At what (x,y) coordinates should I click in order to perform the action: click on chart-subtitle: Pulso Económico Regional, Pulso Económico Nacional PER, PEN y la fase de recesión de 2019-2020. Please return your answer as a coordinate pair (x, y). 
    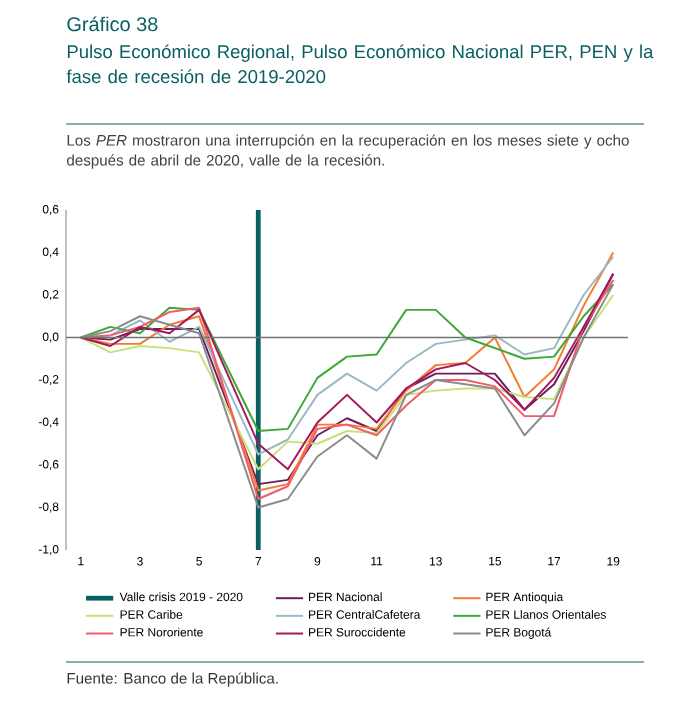
    Looking at the image, I should click on (360, 64).